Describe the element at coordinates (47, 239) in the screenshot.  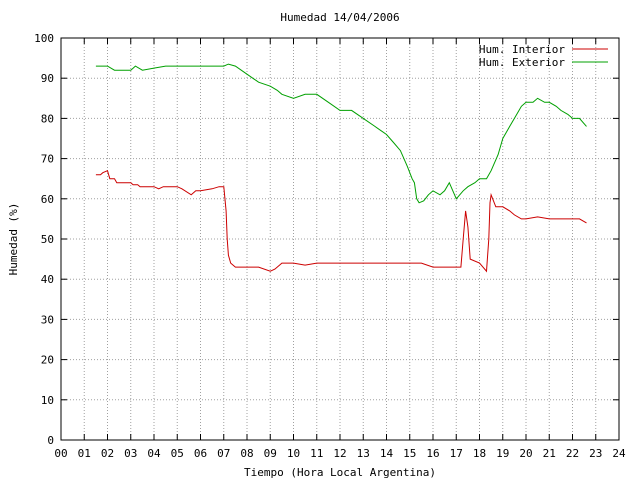
I see `y-tick-label: 50` at that location.